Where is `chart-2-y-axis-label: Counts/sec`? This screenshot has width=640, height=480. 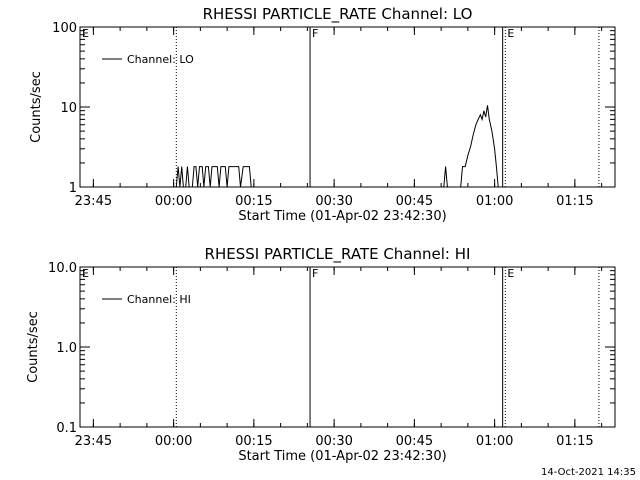
chart-2-y-axis-label: Counts/sec is located at coordinates (33, 347).